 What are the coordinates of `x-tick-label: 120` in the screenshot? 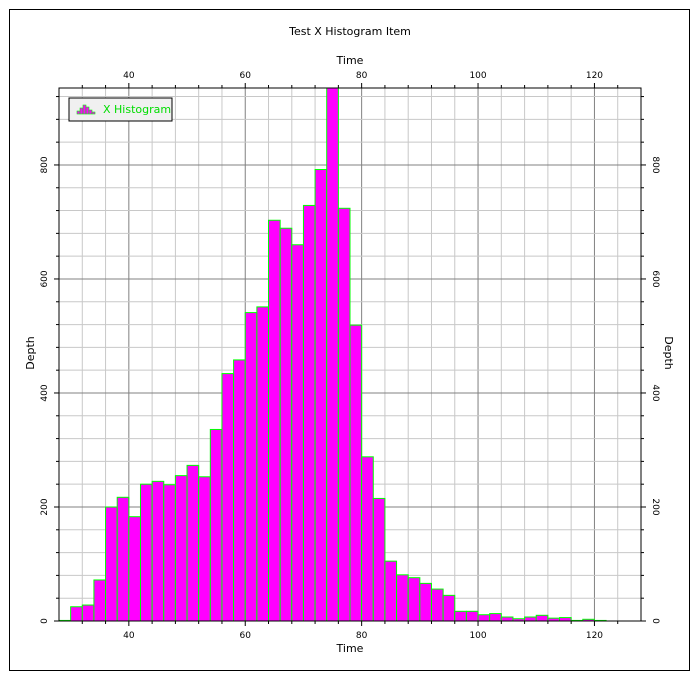 It's located at (594, 636).